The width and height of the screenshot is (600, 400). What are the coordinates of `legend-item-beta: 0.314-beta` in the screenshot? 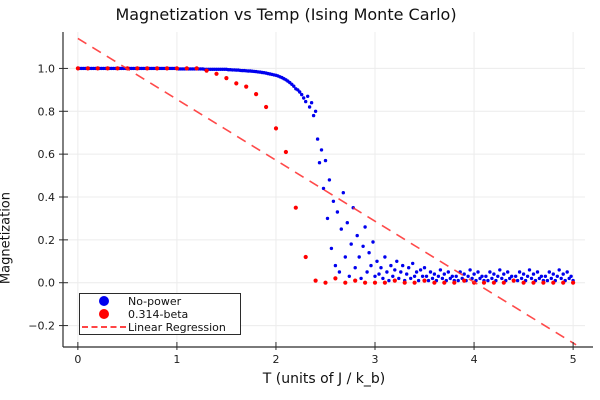 It's located at (160, 314).